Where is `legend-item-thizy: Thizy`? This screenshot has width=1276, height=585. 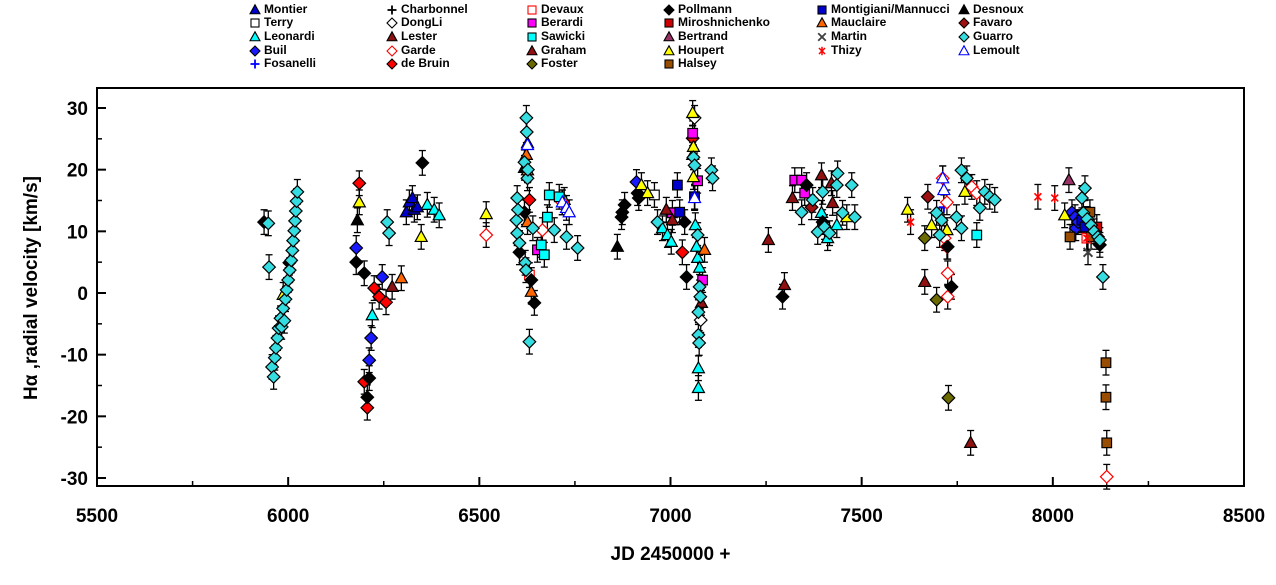
legend-item-thizy: Thizy is located at coordinates (882, 50).